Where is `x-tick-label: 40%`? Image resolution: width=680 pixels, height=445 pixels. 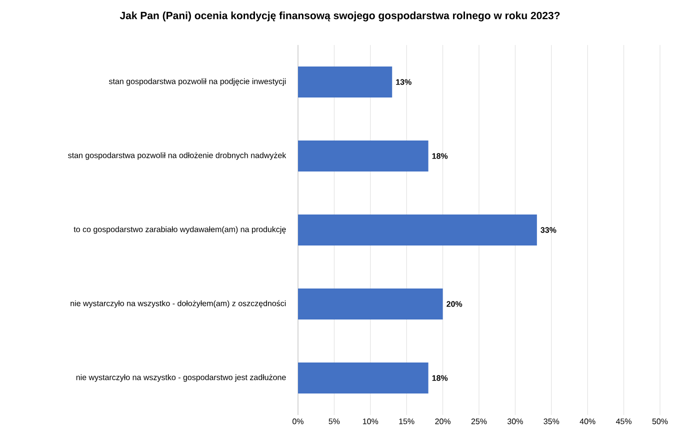
x-tick-label: 40% is located at coordinates (588, 421).